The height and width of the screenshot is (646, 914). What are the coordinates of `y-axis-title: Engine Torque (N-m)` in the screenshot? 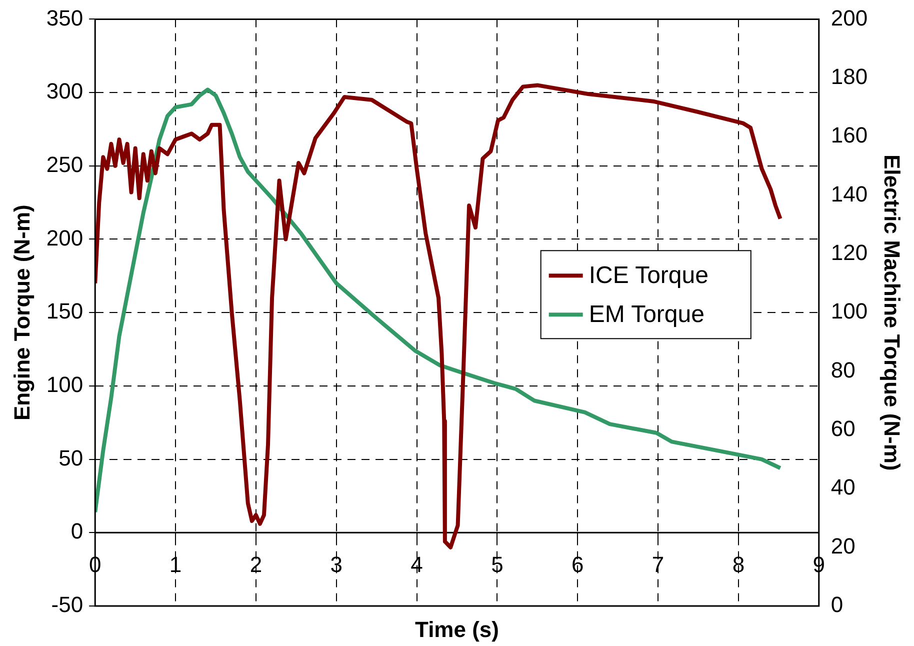 It's located at (21, 312).